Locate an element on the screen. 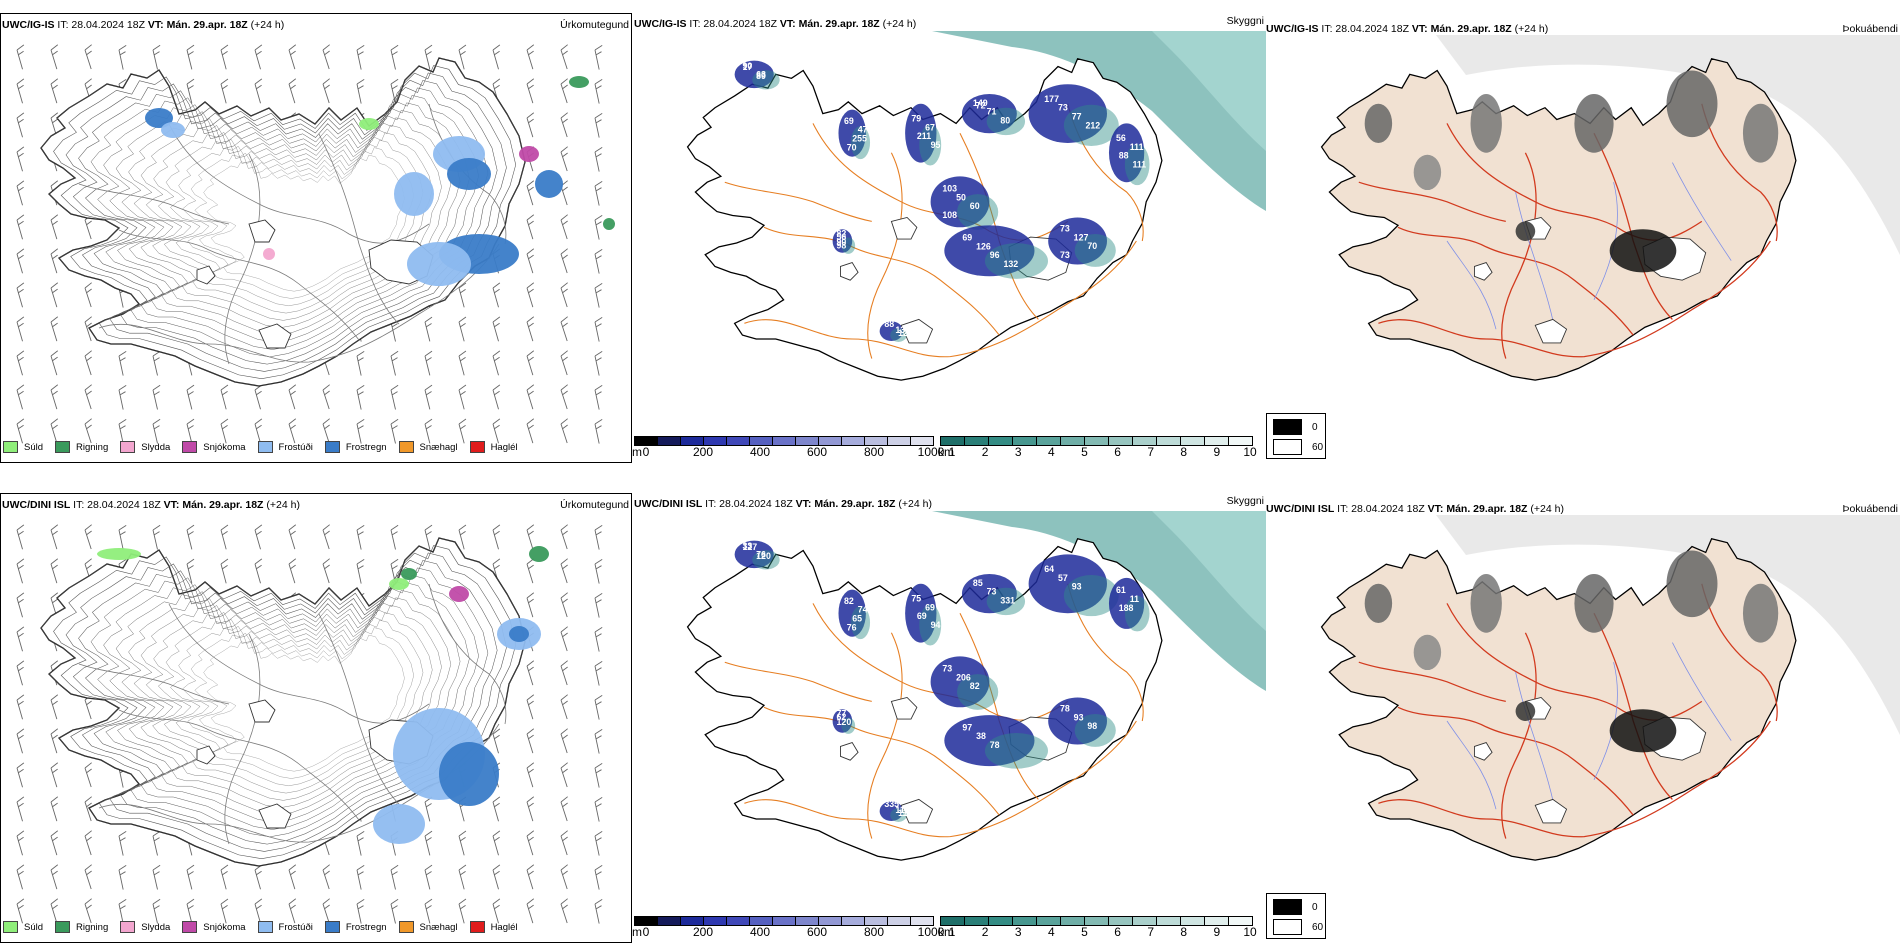 This screenshot has width=1900, height=950. cloud-base-label: 90 is located at coordinates (842, 242).